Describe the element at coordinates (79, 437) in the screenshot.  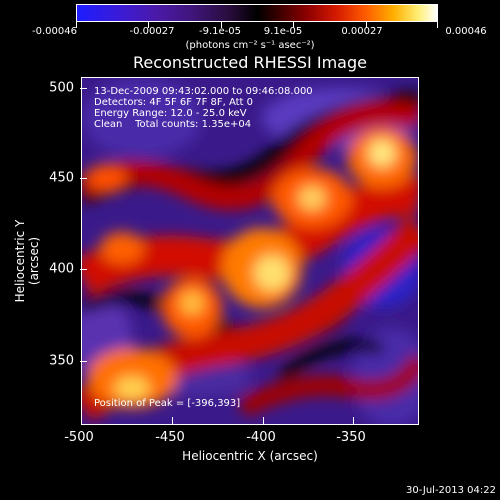
I see `x-tick-label: -500` at that location.